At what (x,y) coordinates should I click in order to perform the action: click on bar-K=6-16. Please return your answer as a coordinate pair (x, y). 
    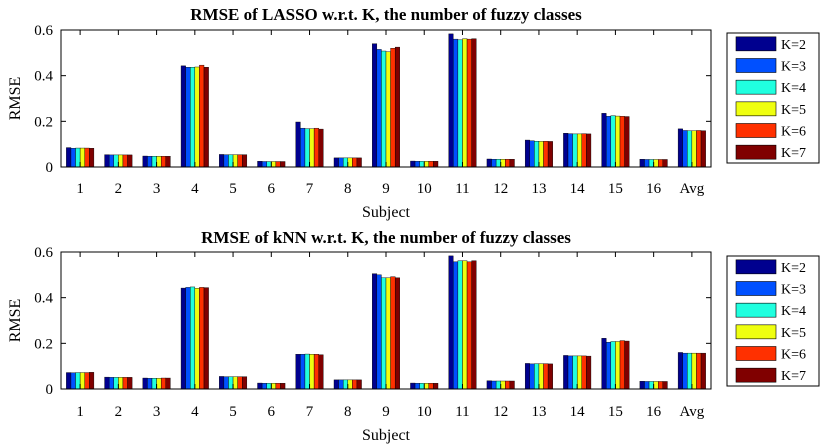
    Looking at the image, I should click on (661, 385).